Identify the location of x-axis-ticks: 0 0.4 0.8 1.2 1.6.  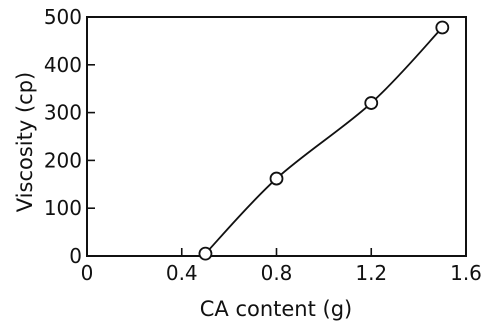
(281, 266).